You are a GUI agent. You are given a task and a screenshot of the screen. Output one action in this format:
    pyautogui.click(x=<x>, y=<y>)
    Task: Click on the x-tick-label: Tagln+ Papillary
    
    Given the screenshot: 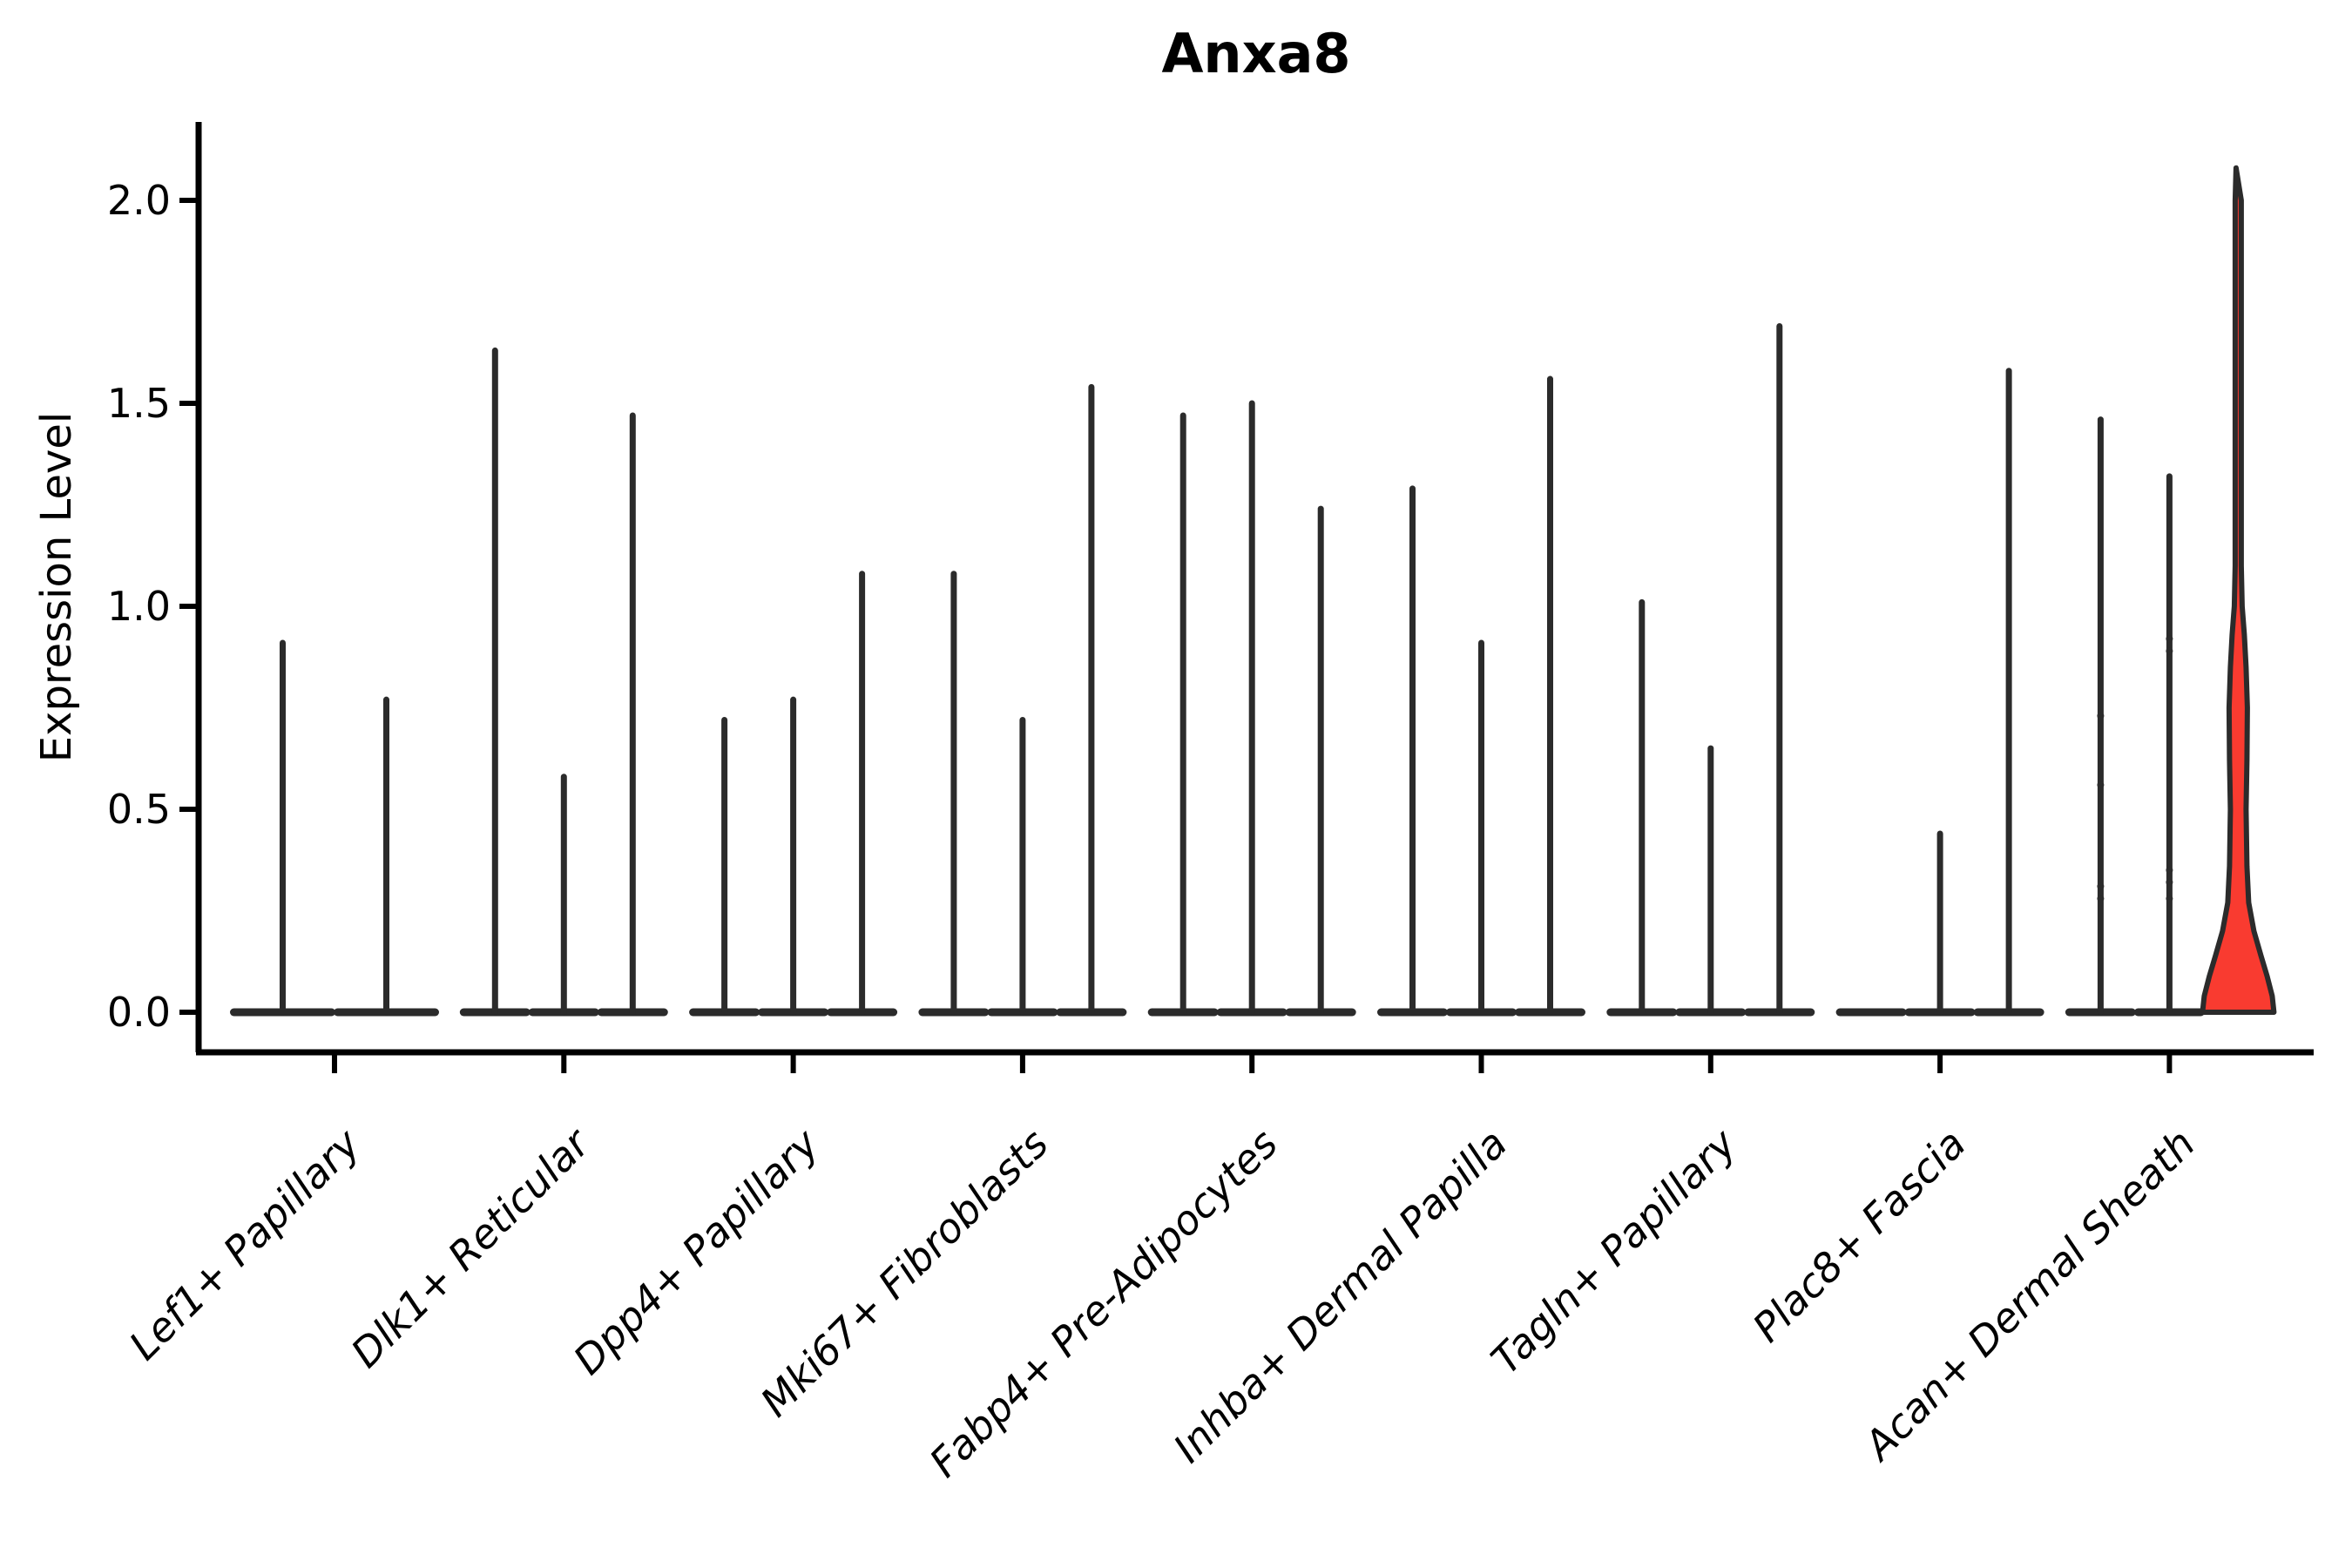 What is the action you would take?
    pyautogui.click(x=1614, y=1251)
    